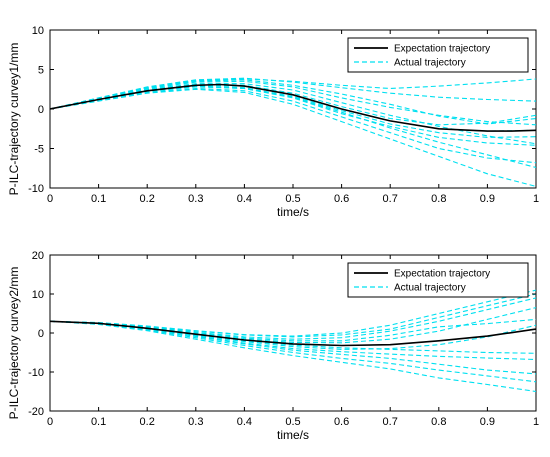  What do you see at coordinates (39, 150) in the screenshot?
I see `y-tick-label: -5` at bounding box center [39, 150].